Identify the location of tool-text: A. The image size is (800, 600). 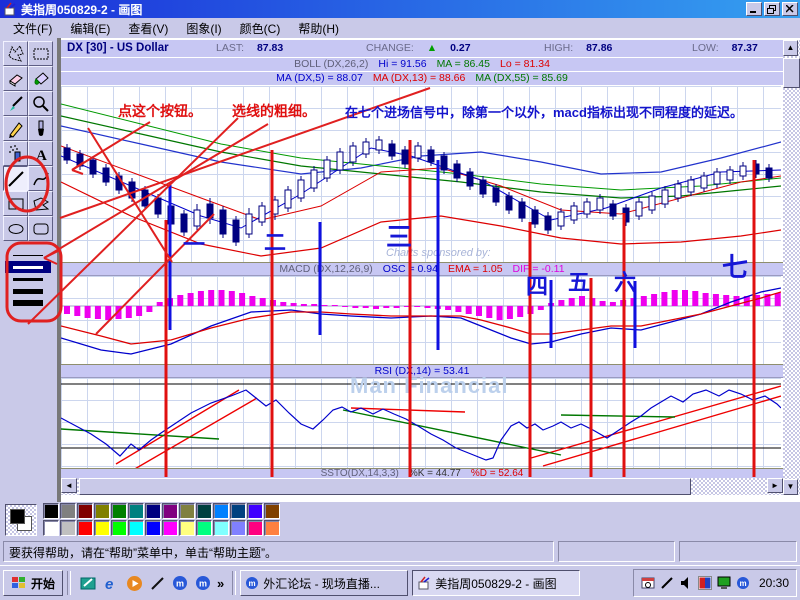
(40, 153).